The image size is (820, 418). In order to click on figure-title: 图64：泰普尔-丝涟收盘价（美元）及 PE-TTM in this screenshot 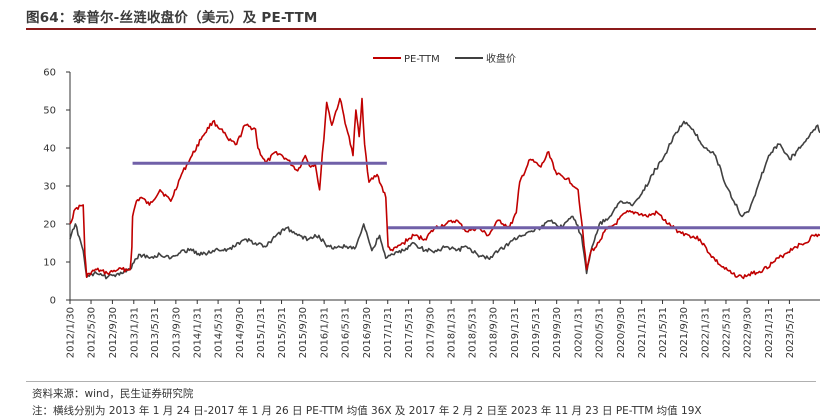, I will do `click(172, 18)`.